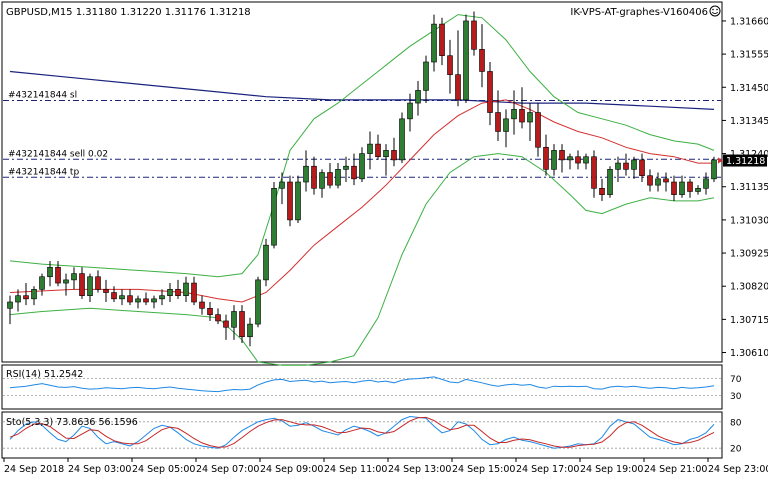 The image size is (768, 485). I want to click on time-tick-label: 24 Sep 13:00, so click(419, 469).